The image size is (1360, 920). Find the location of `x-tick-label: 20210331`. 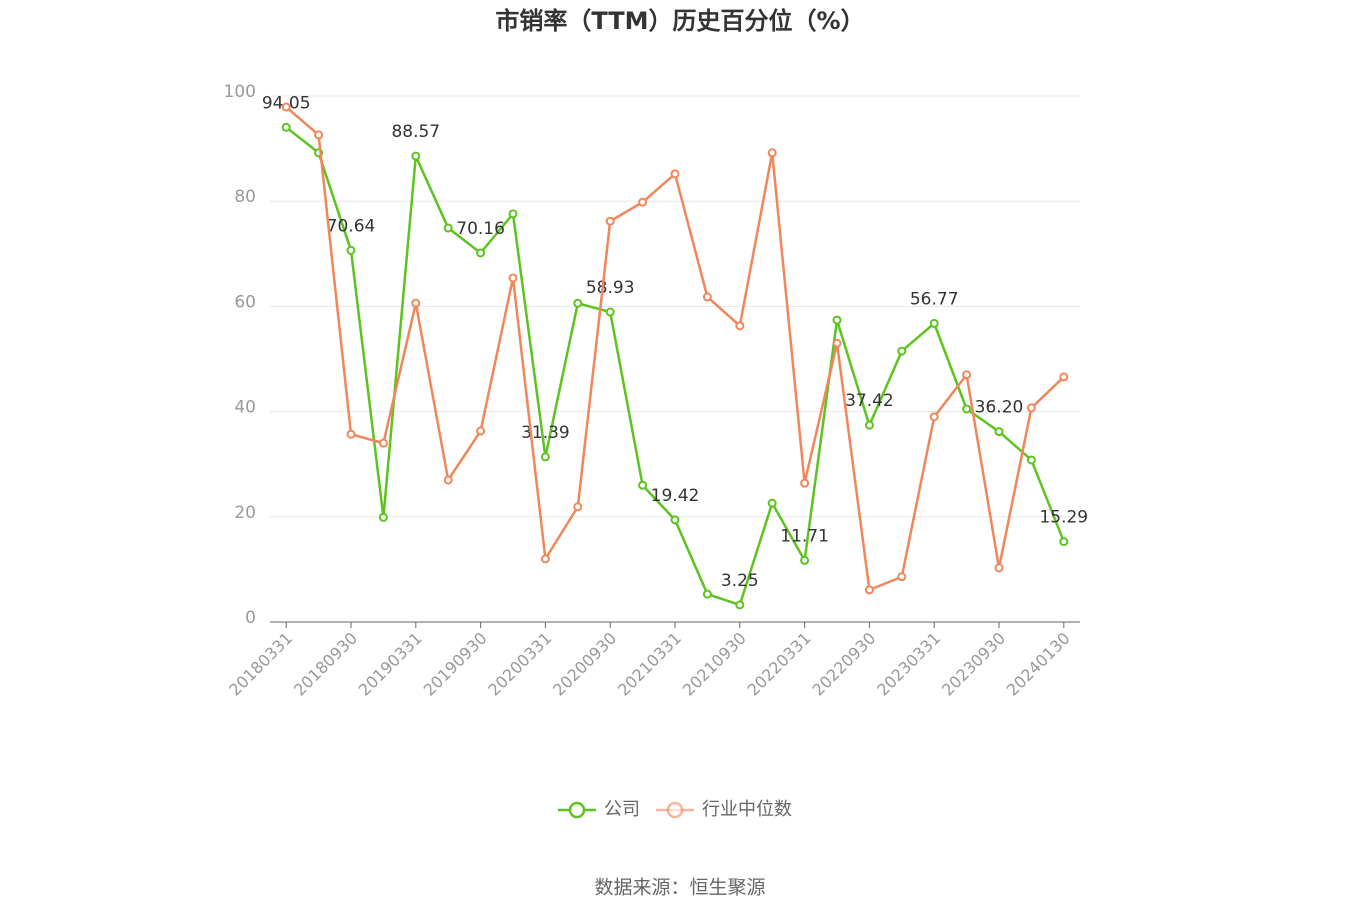

x-tick-label: 20210331 is located at coordinates (649, 664).